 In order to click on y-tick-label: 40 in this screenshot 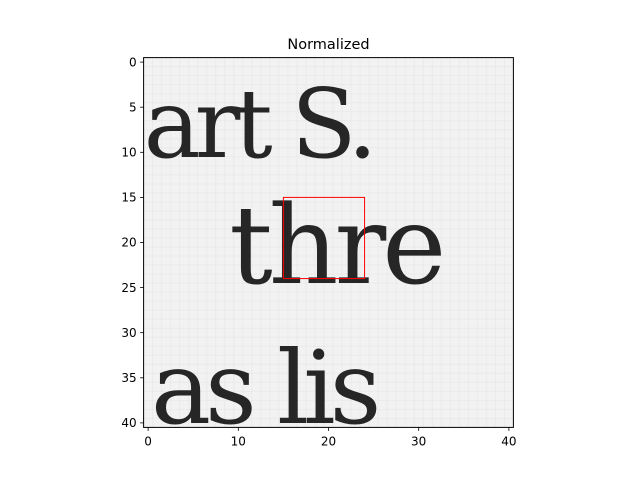, I will do `click(128, 423)`.